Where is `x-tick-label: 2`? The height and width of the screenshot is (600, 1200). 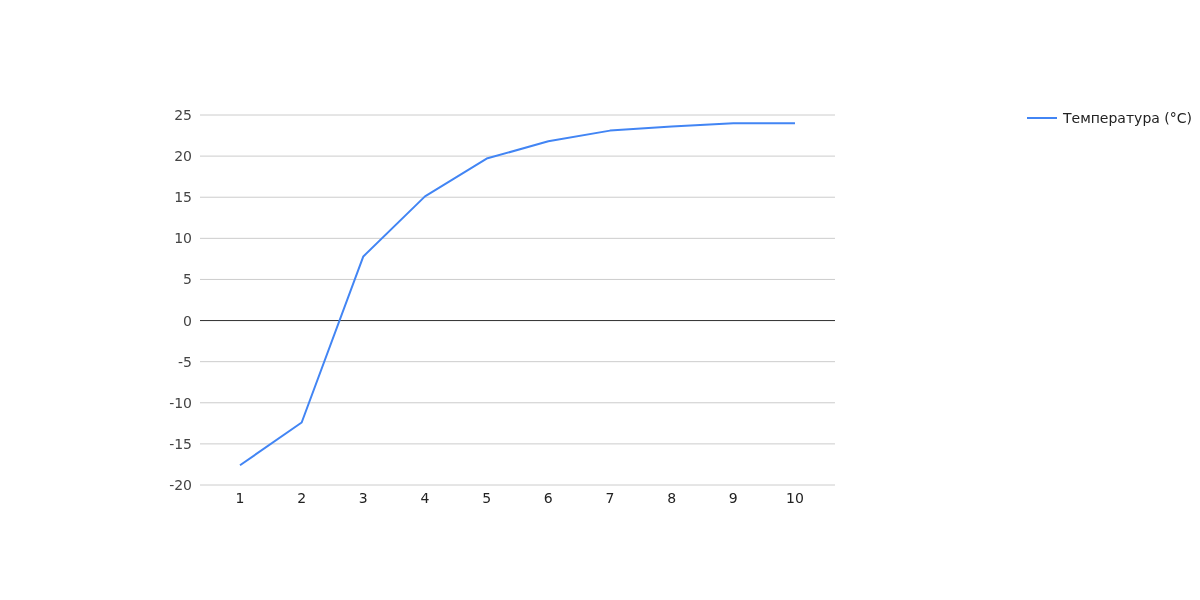 x-tick-label: 2 is located at coordinates (302, 497).